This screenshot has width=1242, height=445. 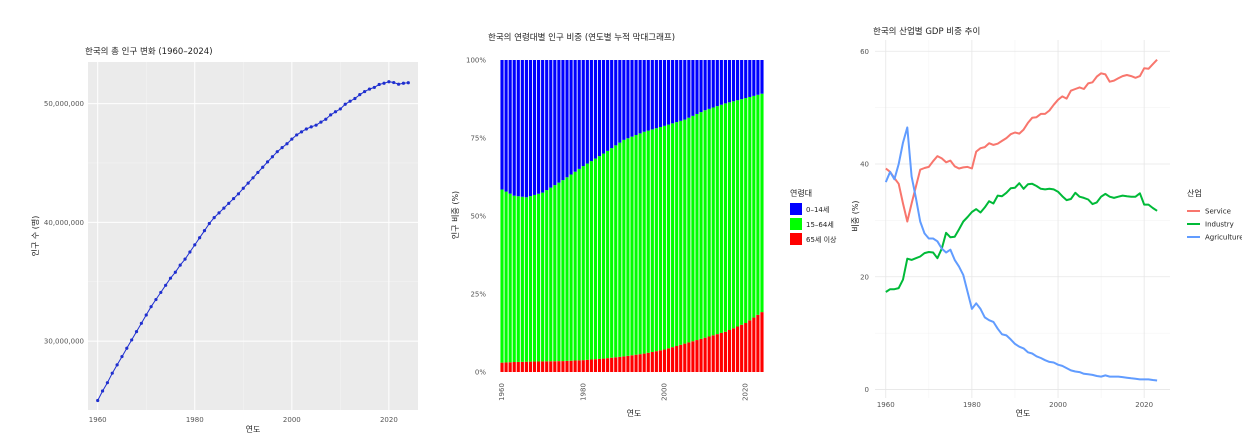 I want to click on age-share-bar-1967, so click(x=530, y=216).